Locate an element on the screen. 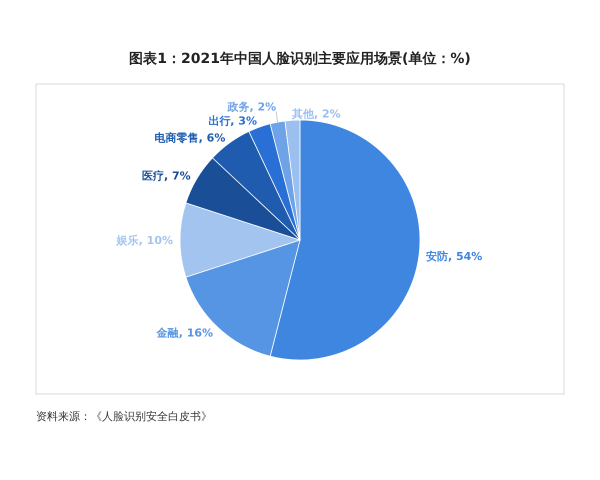 The height and width of the screenshot is (480, 600). slice-label: 电商零售, 6% is located at coordinates (190, 137).